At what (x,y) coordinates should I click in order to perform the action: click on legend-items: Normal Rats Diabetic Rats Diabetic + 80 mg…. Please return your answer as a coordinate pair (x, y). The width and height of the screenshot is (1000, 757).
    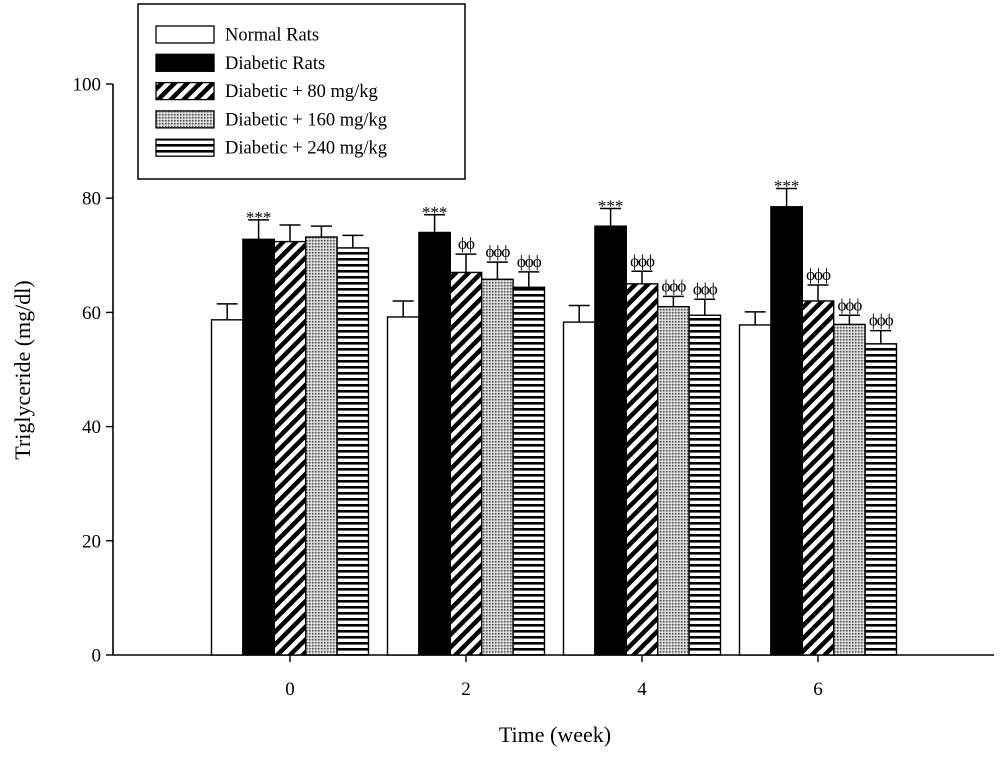
    Looking at the image, I should click on (271, 92).